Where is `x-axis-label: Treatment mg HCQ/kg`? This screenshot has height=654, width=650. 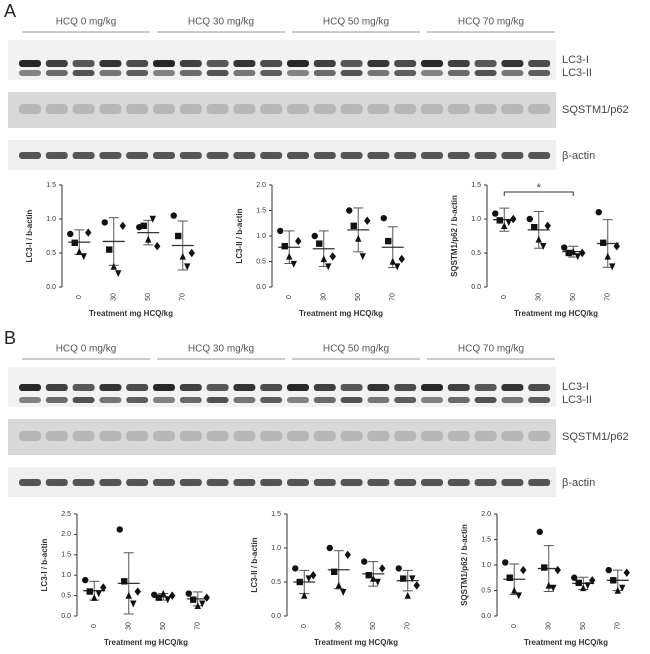
x-axis-label: Treatment mg HCQ/kg is located at coordinates (556, 313).